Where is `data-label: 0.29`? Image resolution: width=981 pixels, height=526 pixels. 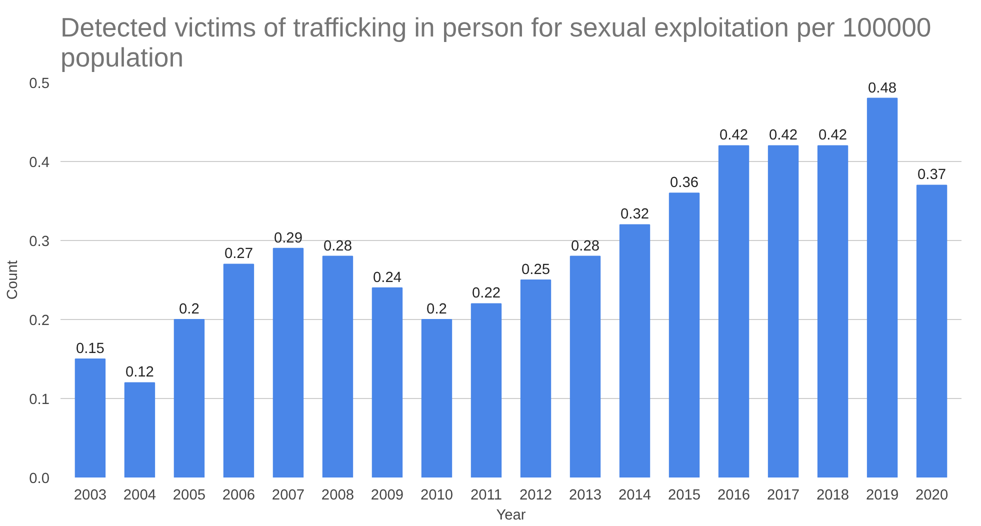 data-label: 0.29 is located at coordinates (288, 238).